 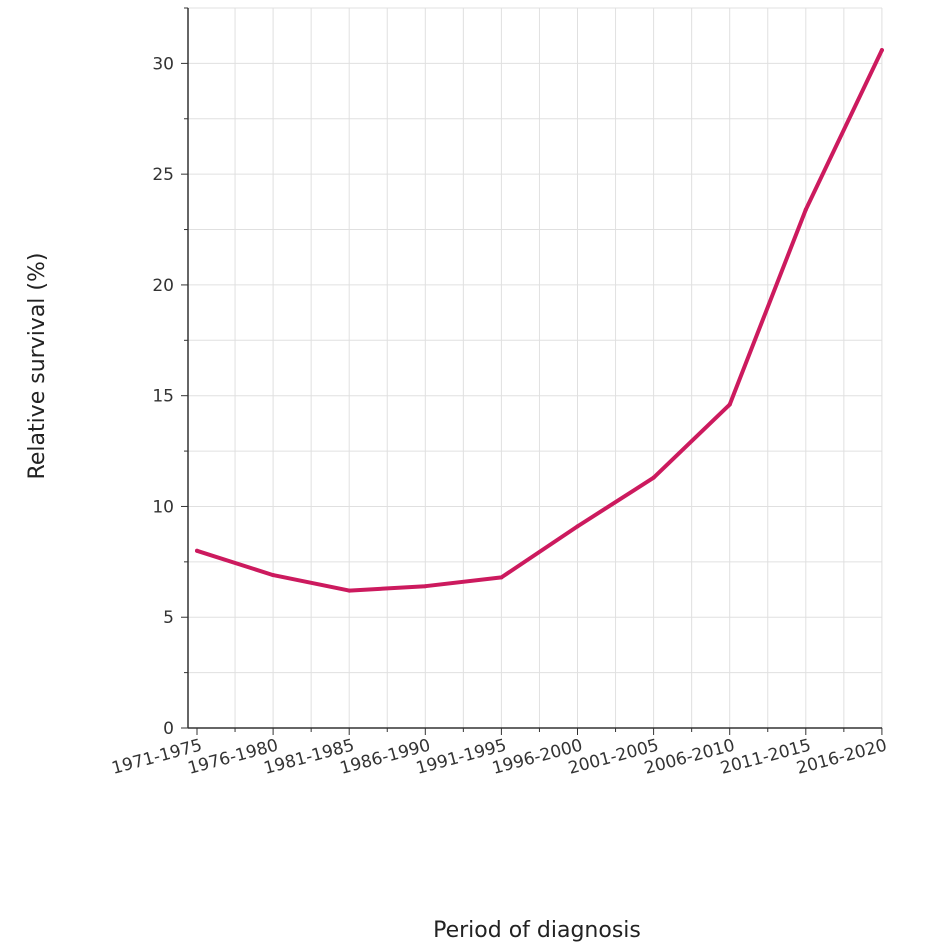 What do you see at coordinates (37, 366) in the screenshot?
I see `y-axis-title: Relative survival (%)` at bounding box center [37, 366].